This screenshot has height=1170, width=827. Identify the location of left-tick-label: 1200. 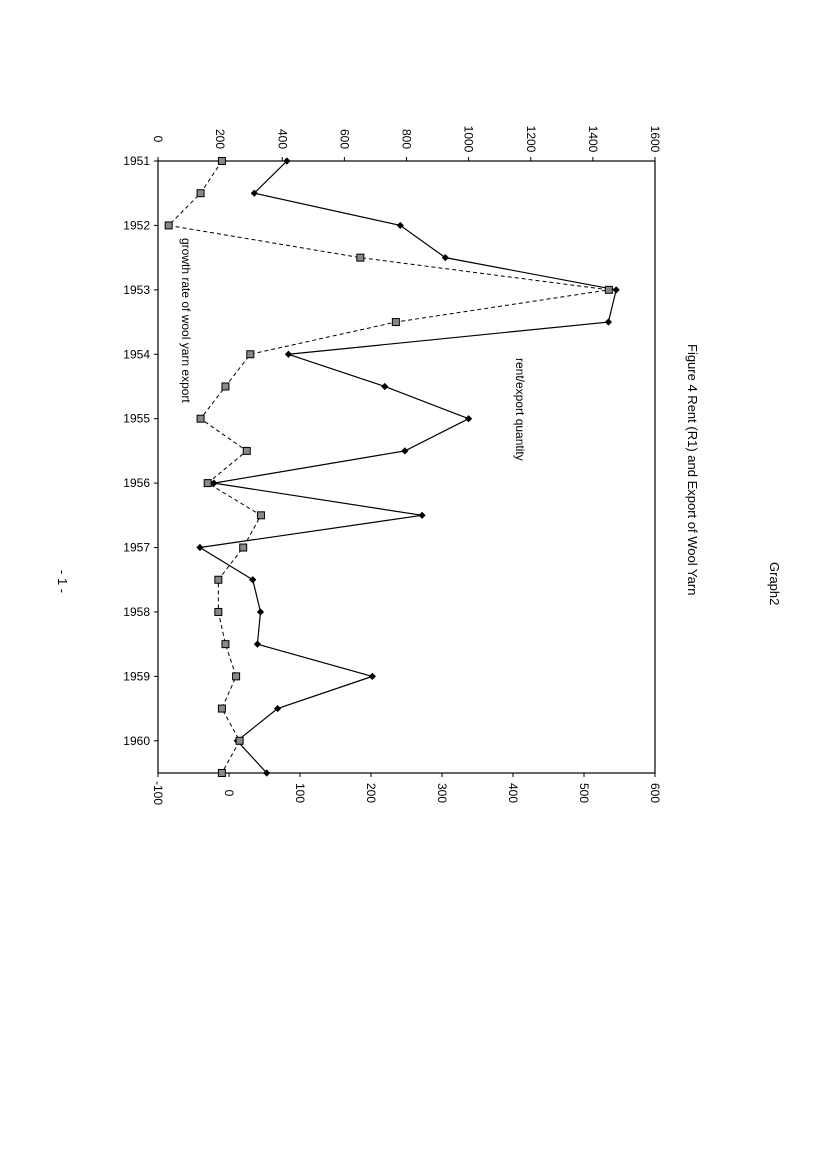
(531, 139).